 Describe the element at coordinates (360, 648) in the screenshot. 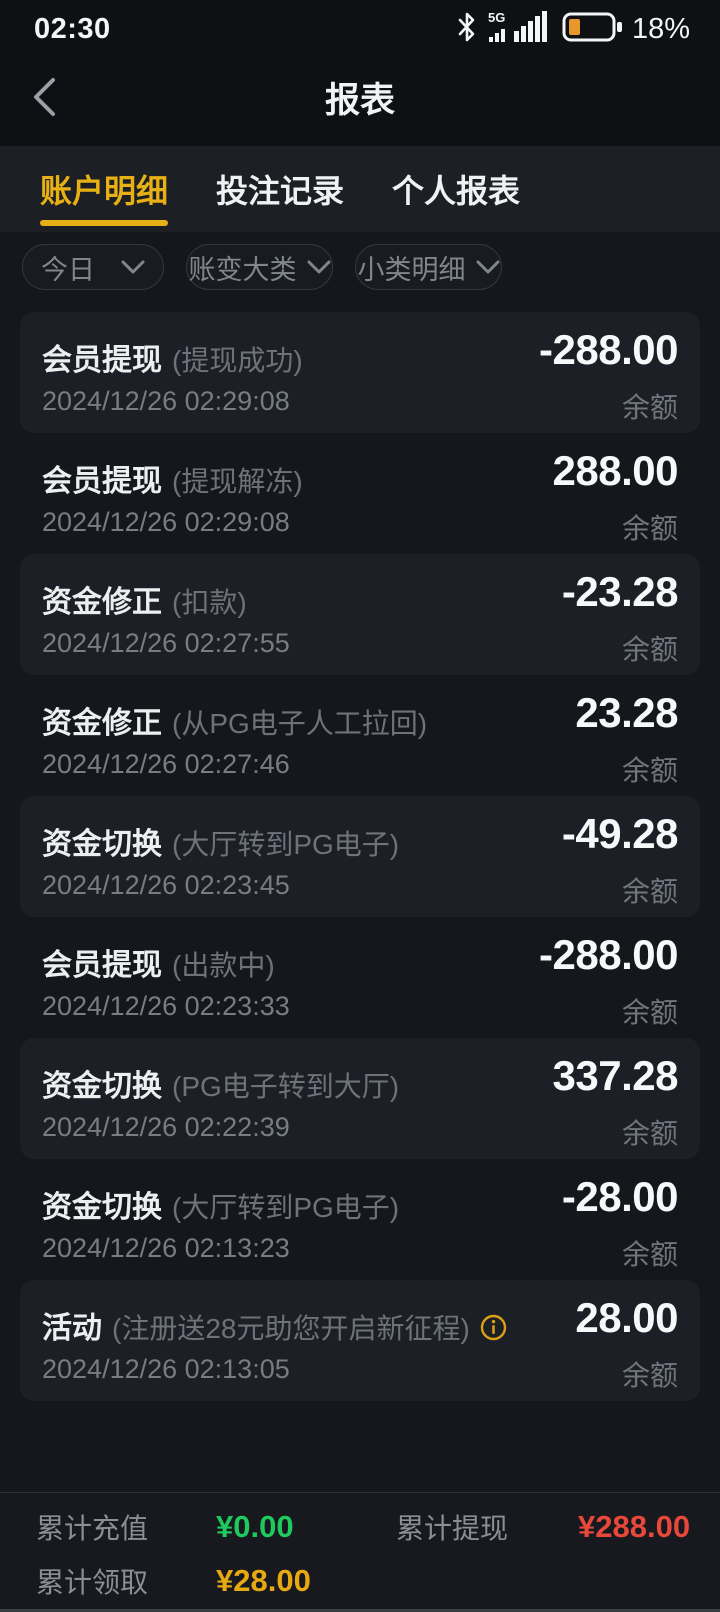

I see `transaction-sub-line: 2024/12/26 02:27:55 余额` at that location.